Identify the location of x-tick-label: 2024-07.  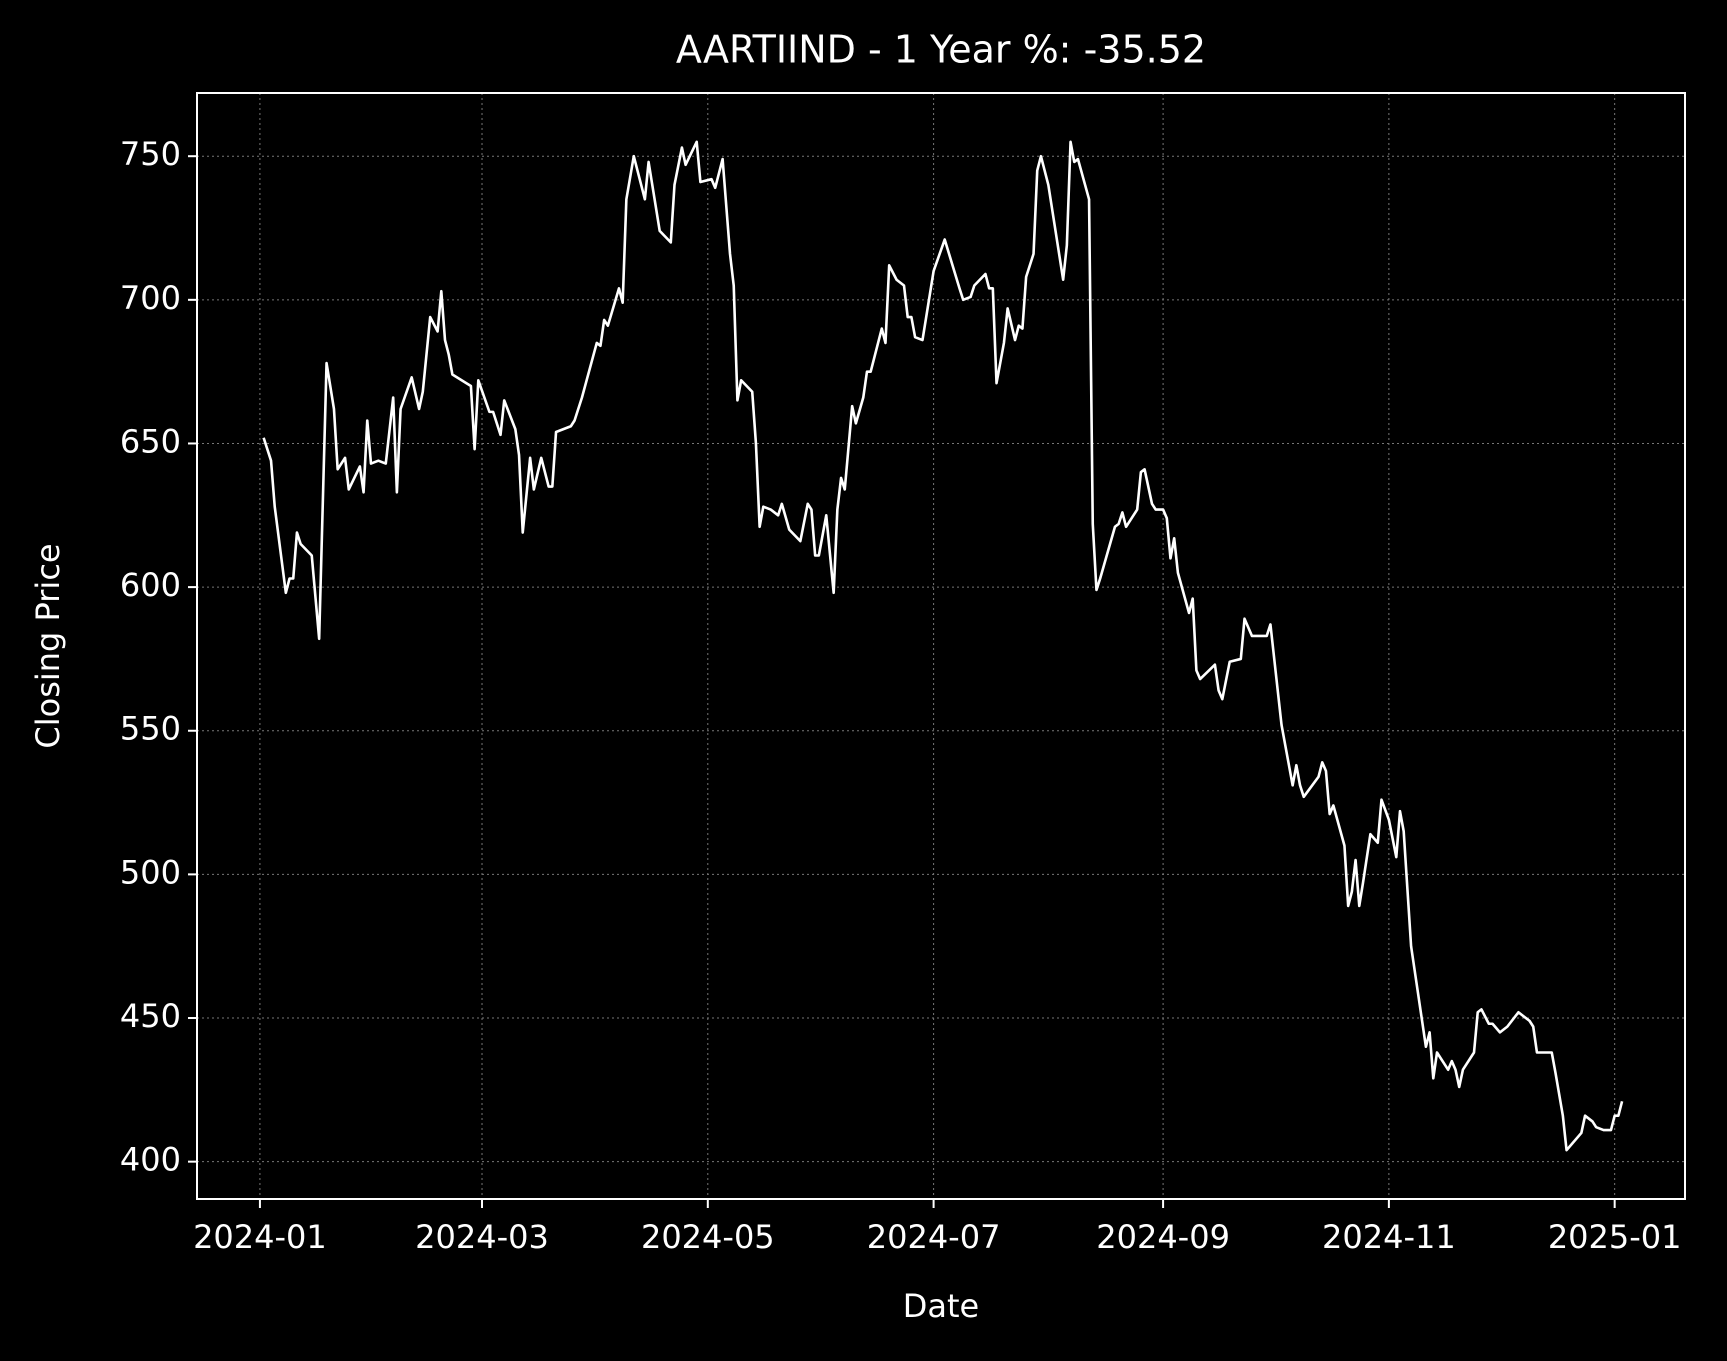
(934, 1237).